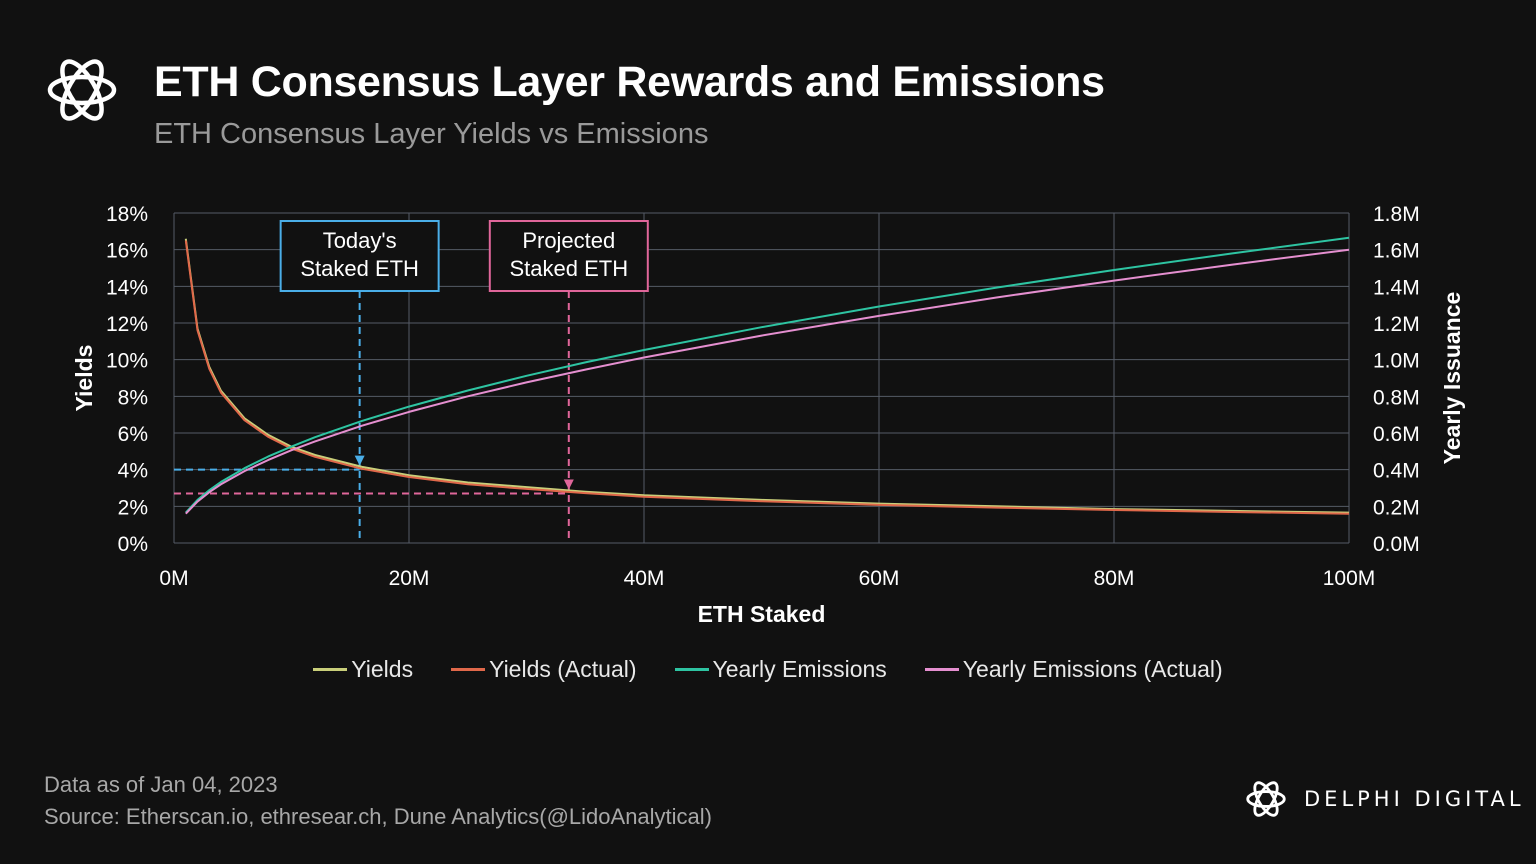 The image size is (1536, 864). Describe the element at coordinates (1396, 471) in the screenshot. I see `y2-tick-label: 0.4M` at that location.